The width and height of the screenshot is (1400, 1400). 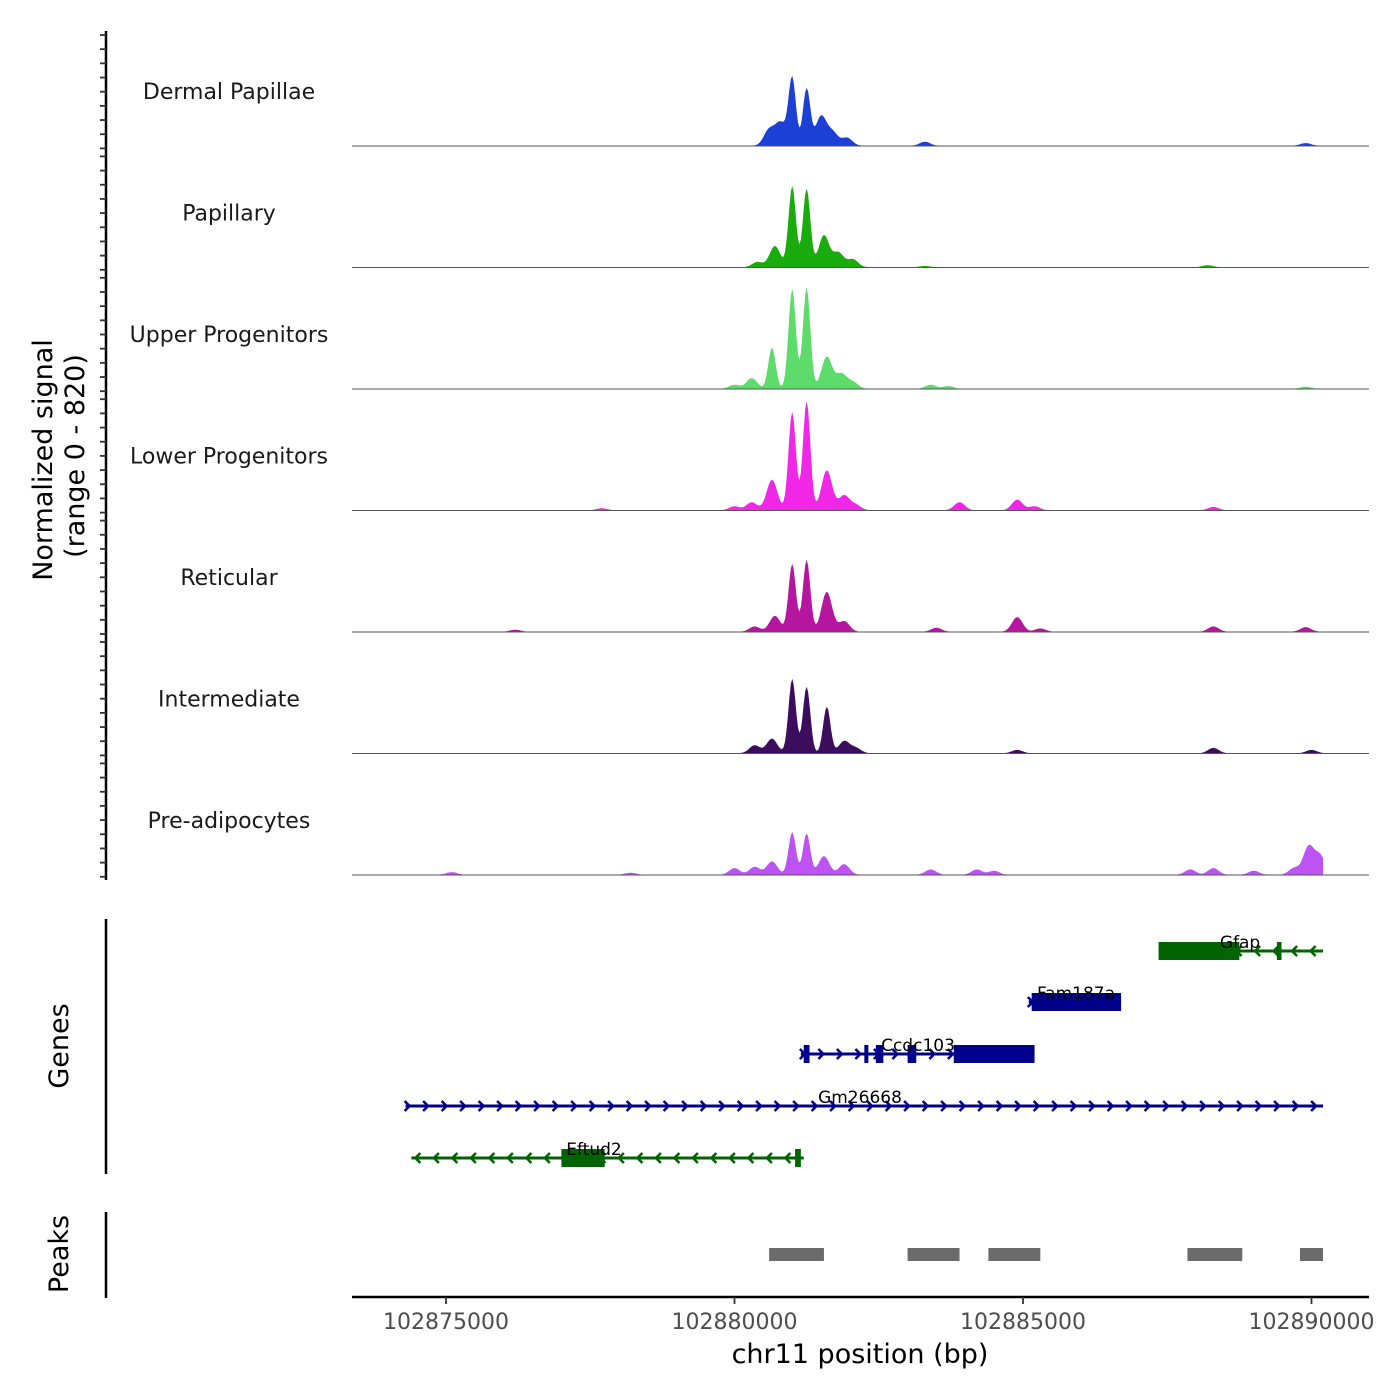 I want to click on x-tick-label: 102885000, so click(x=1023, y=1322).